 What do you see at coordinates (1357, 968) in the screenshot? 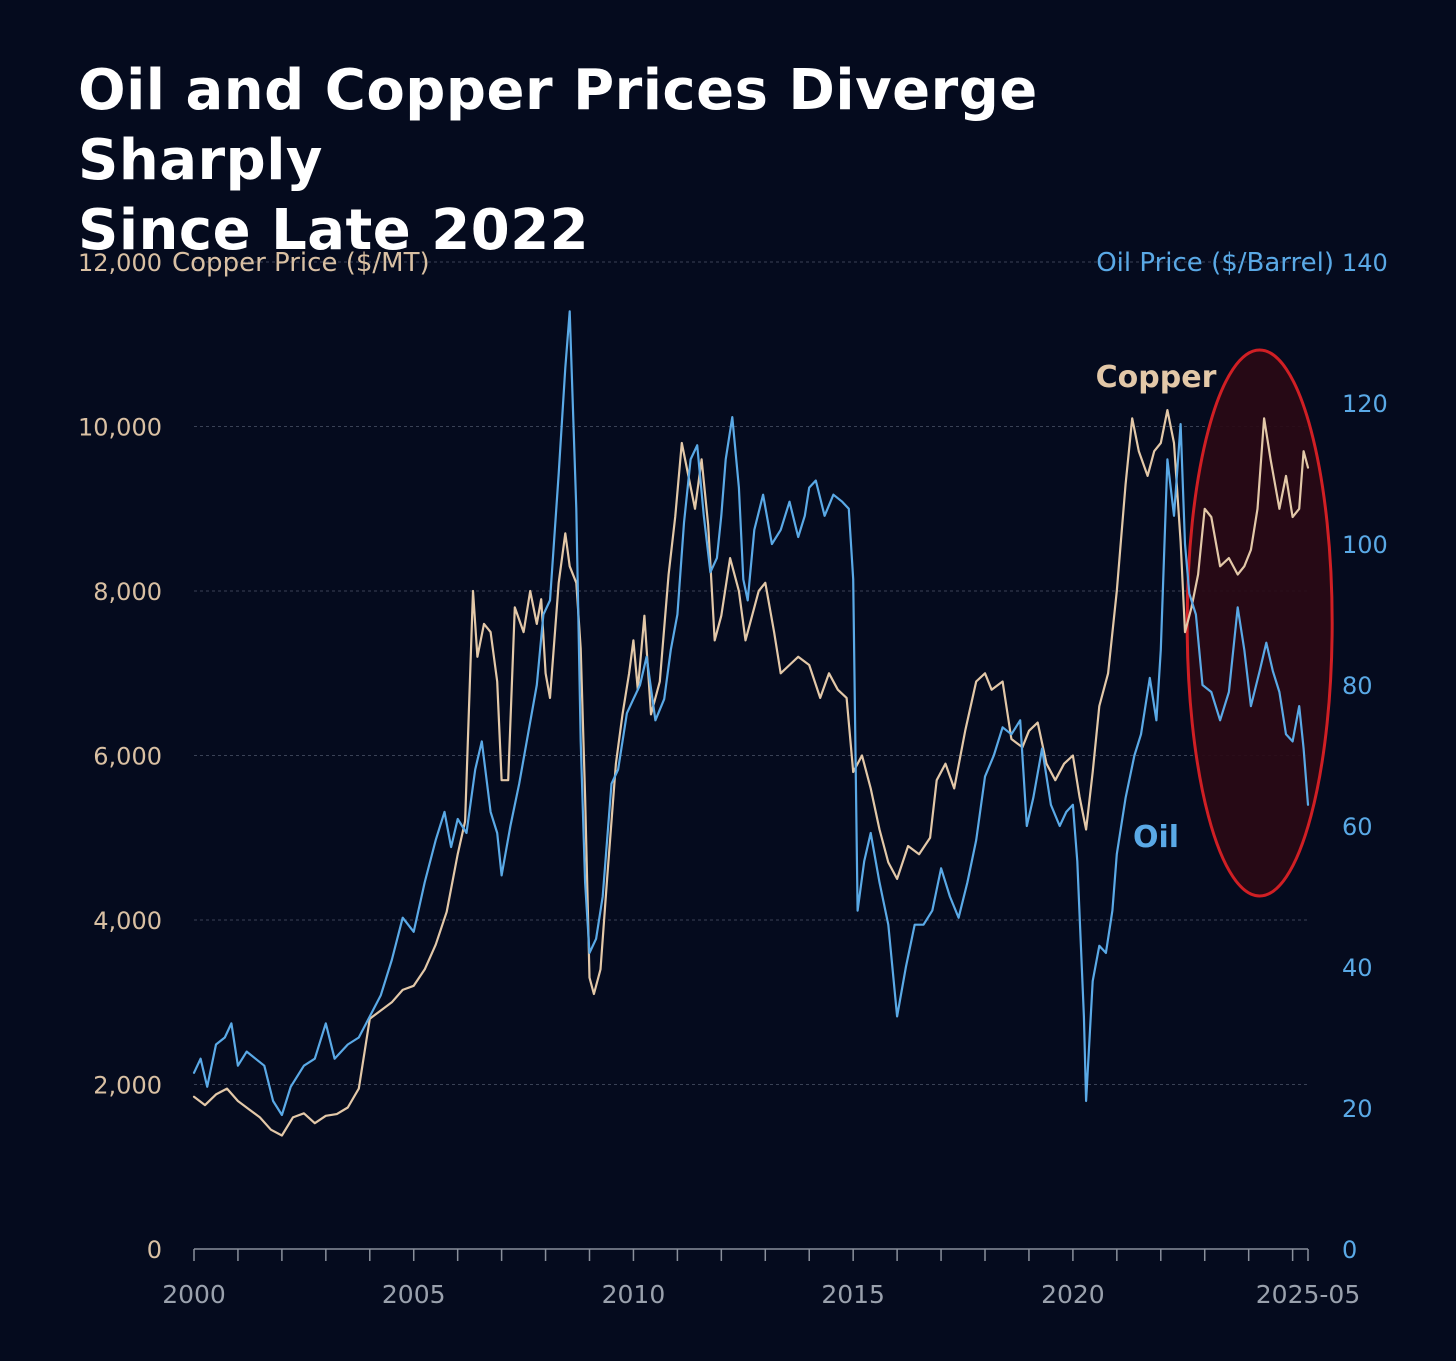
I see `y-right-tick-label: 40` at bounding box center [1357, 968].